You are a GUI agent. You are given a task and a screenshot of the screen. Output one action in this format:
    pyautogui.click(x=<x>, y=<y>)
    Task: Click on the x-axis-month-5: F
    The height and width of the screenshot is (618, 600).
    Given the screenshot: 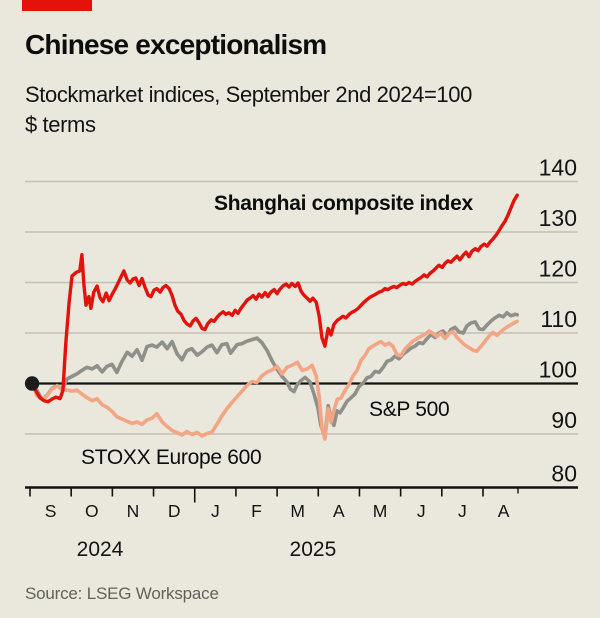 What is the action you would take?
    pyautogui.click(x=256, y=511)
    